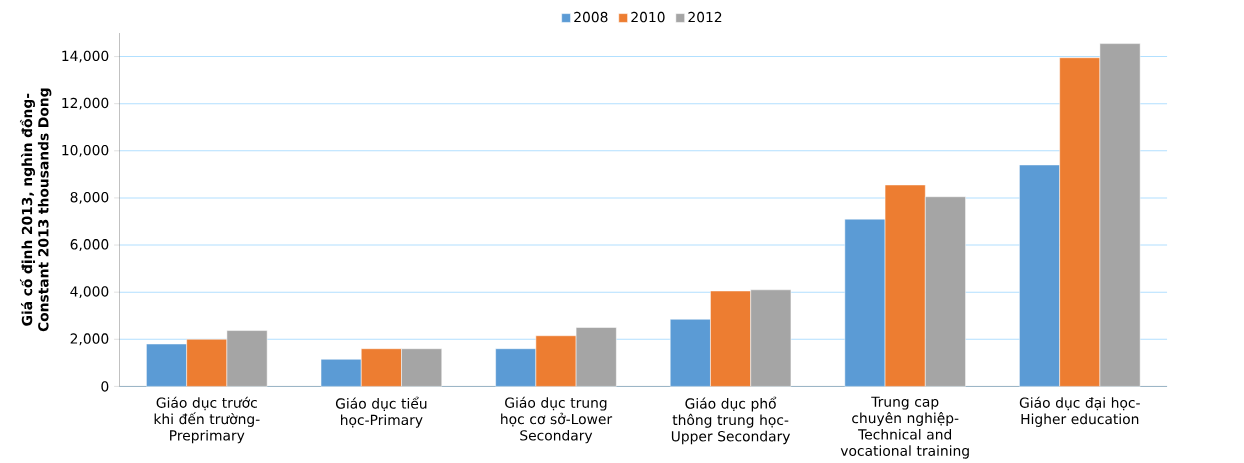  Describe the element at coordinates (89, 292) in the screenshot. I see `y-tick-label: 4,000` at that location.